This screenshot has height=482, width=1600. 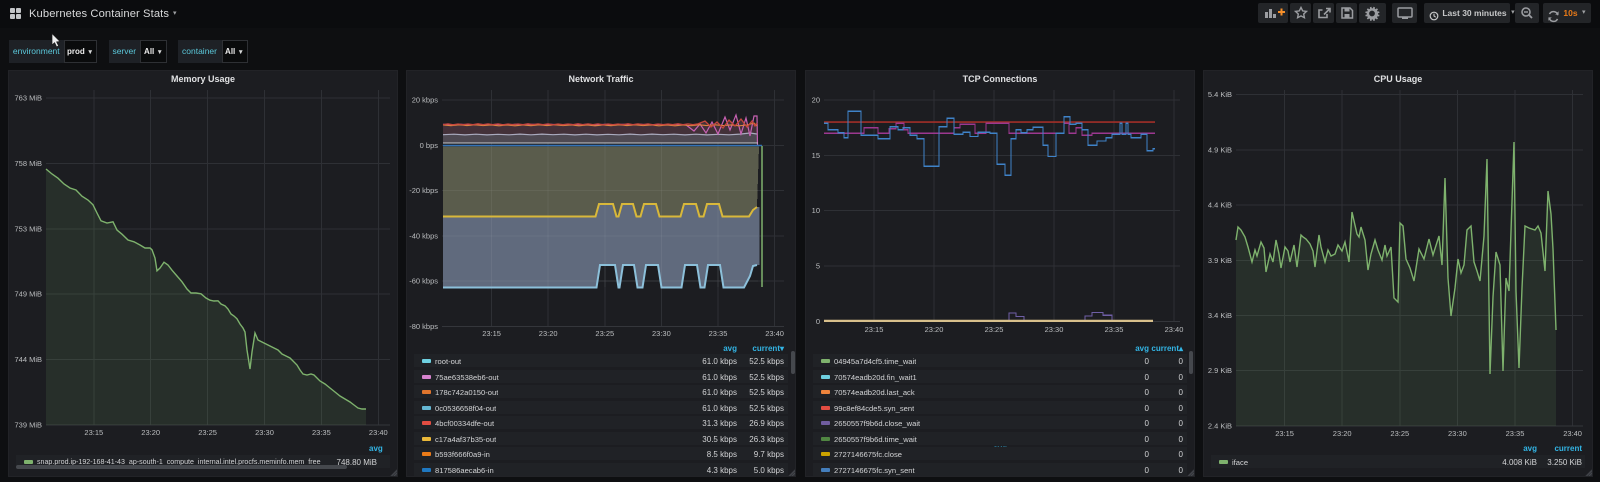 What do you see at coordinates (1220, 205) in the screenshot?
I see `svg-text: 4.4 KiB` at bounding box center [1220, 205].